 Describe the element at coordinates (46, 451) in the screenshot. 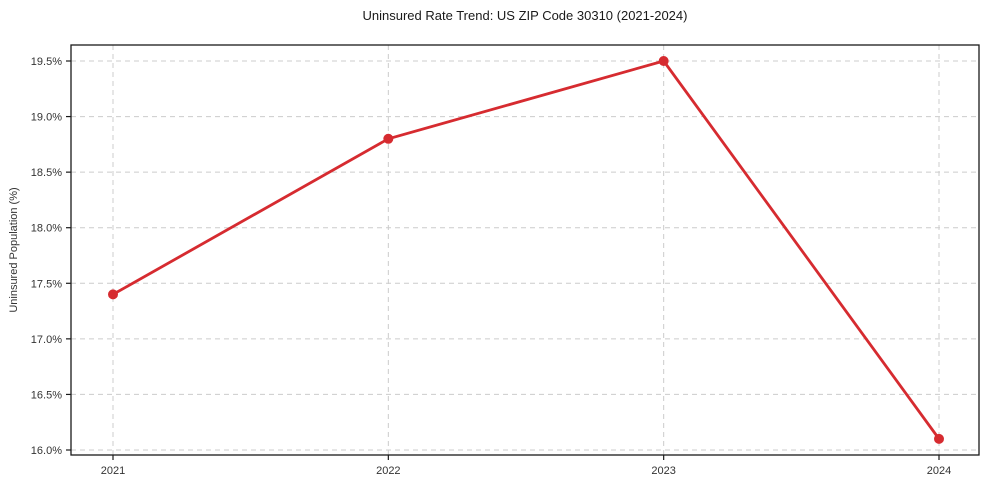

I see `y-tick-label: 16.0%` at that location.